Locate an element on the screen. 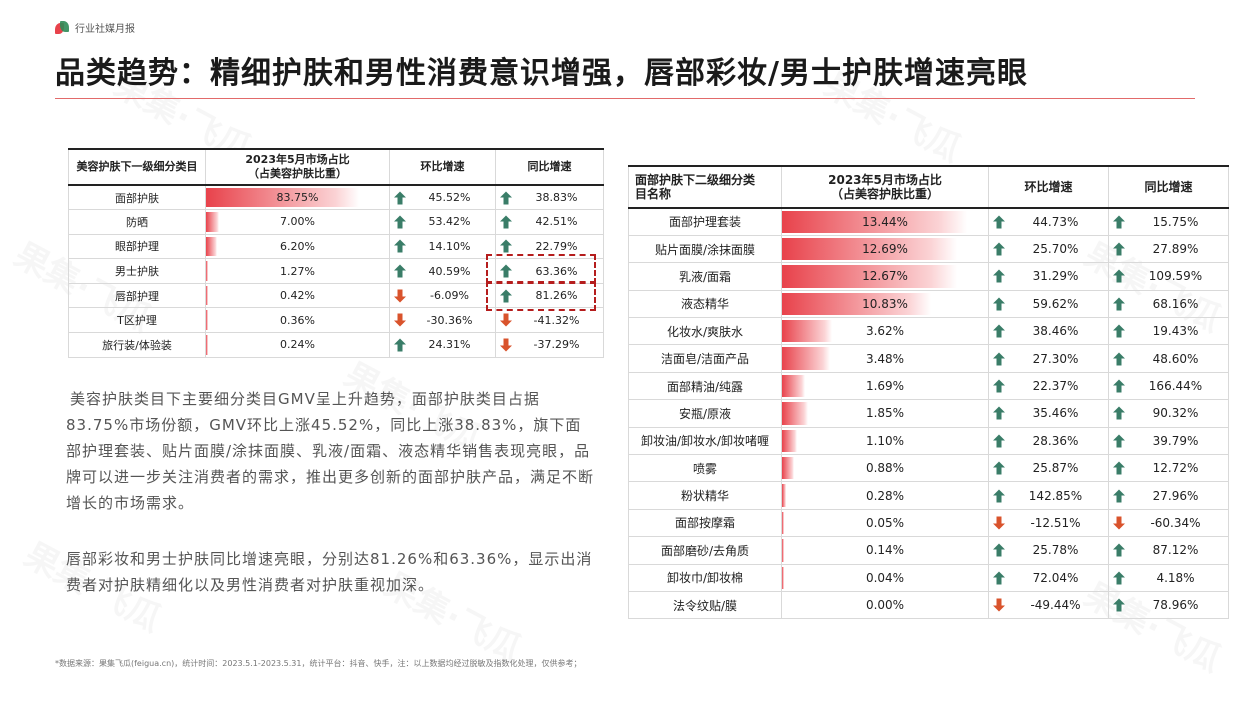 The image size is (1250, 703). mom-growth-cell: 14.10% is located at coordinates (442, 246).